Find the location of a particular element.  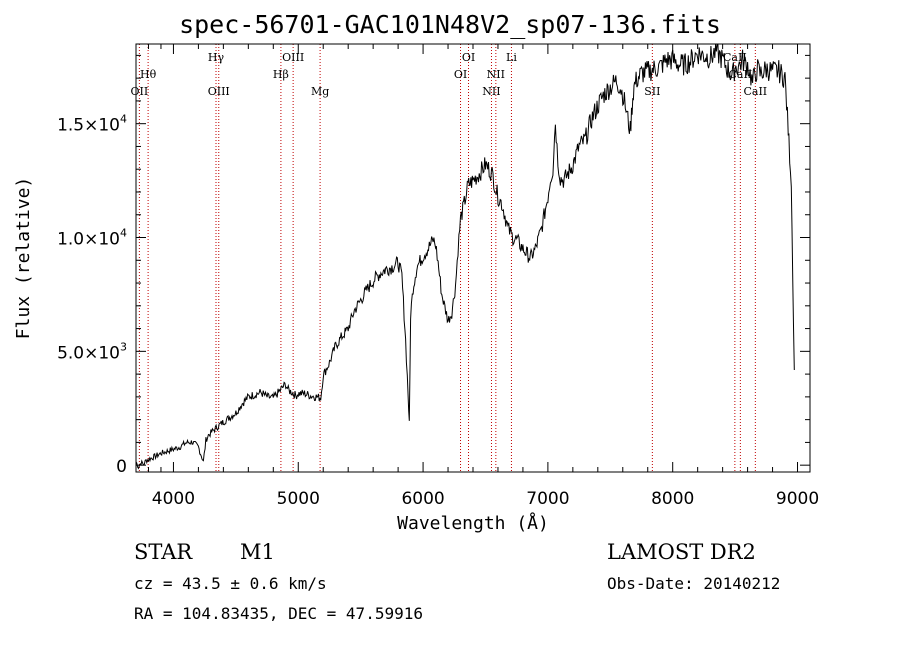

line-marker-label: OII is located at coordinates (140, 91).